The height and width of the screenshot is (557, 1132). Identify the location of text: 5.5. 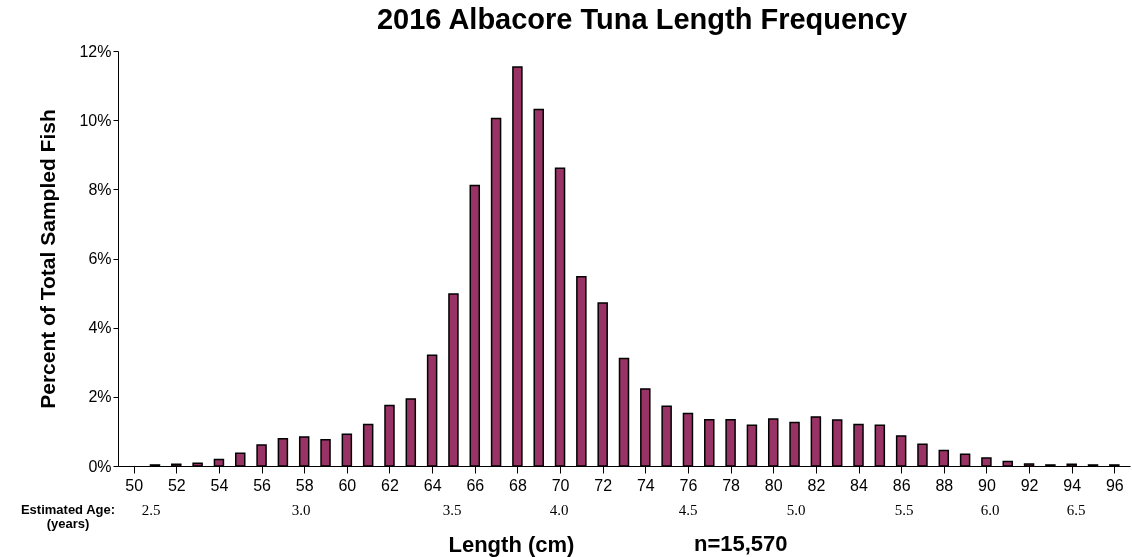
(904, 510).